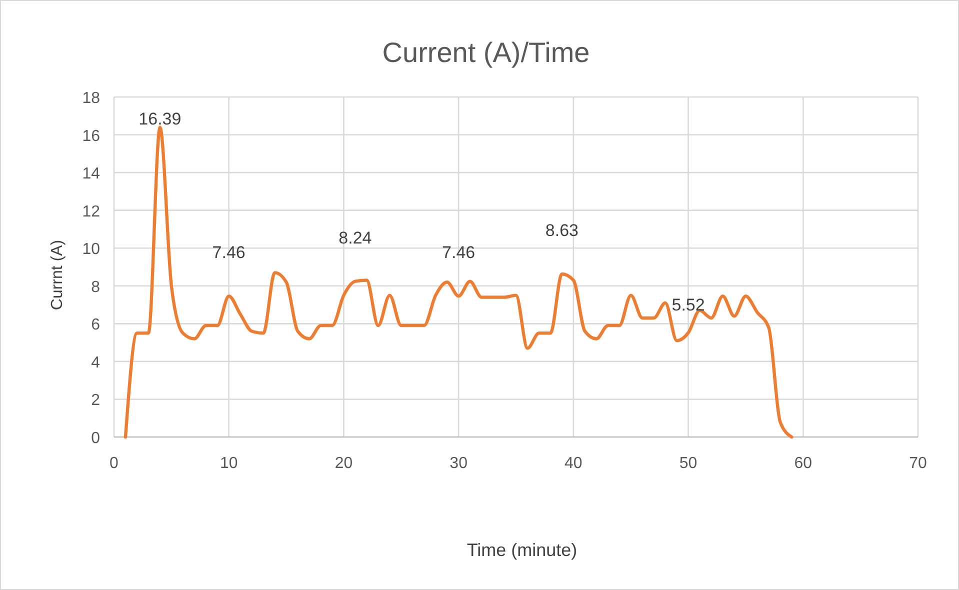 The width and height of the screenshot is (959, 590). What do you see at coordinates (160, 118) in the screenshot?
I see `data-label: 16.39` at bounding box center [160, 118].